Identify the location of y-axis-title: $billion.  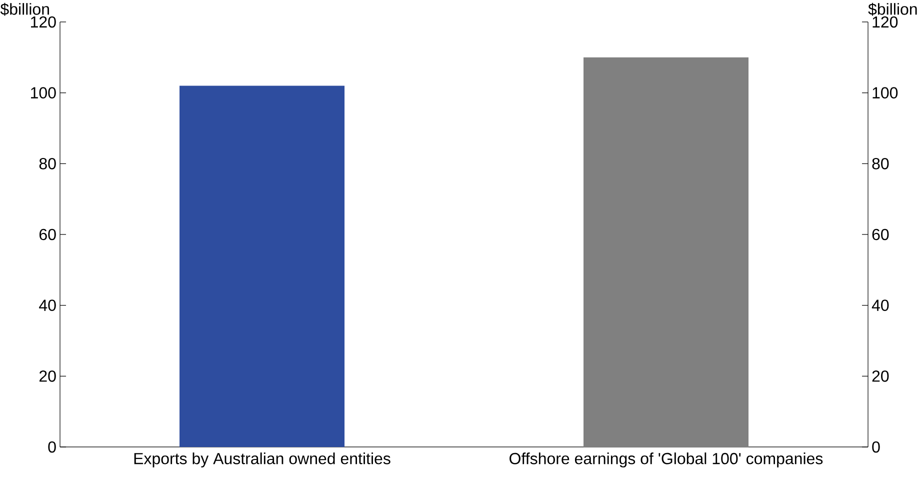
(24, 9).